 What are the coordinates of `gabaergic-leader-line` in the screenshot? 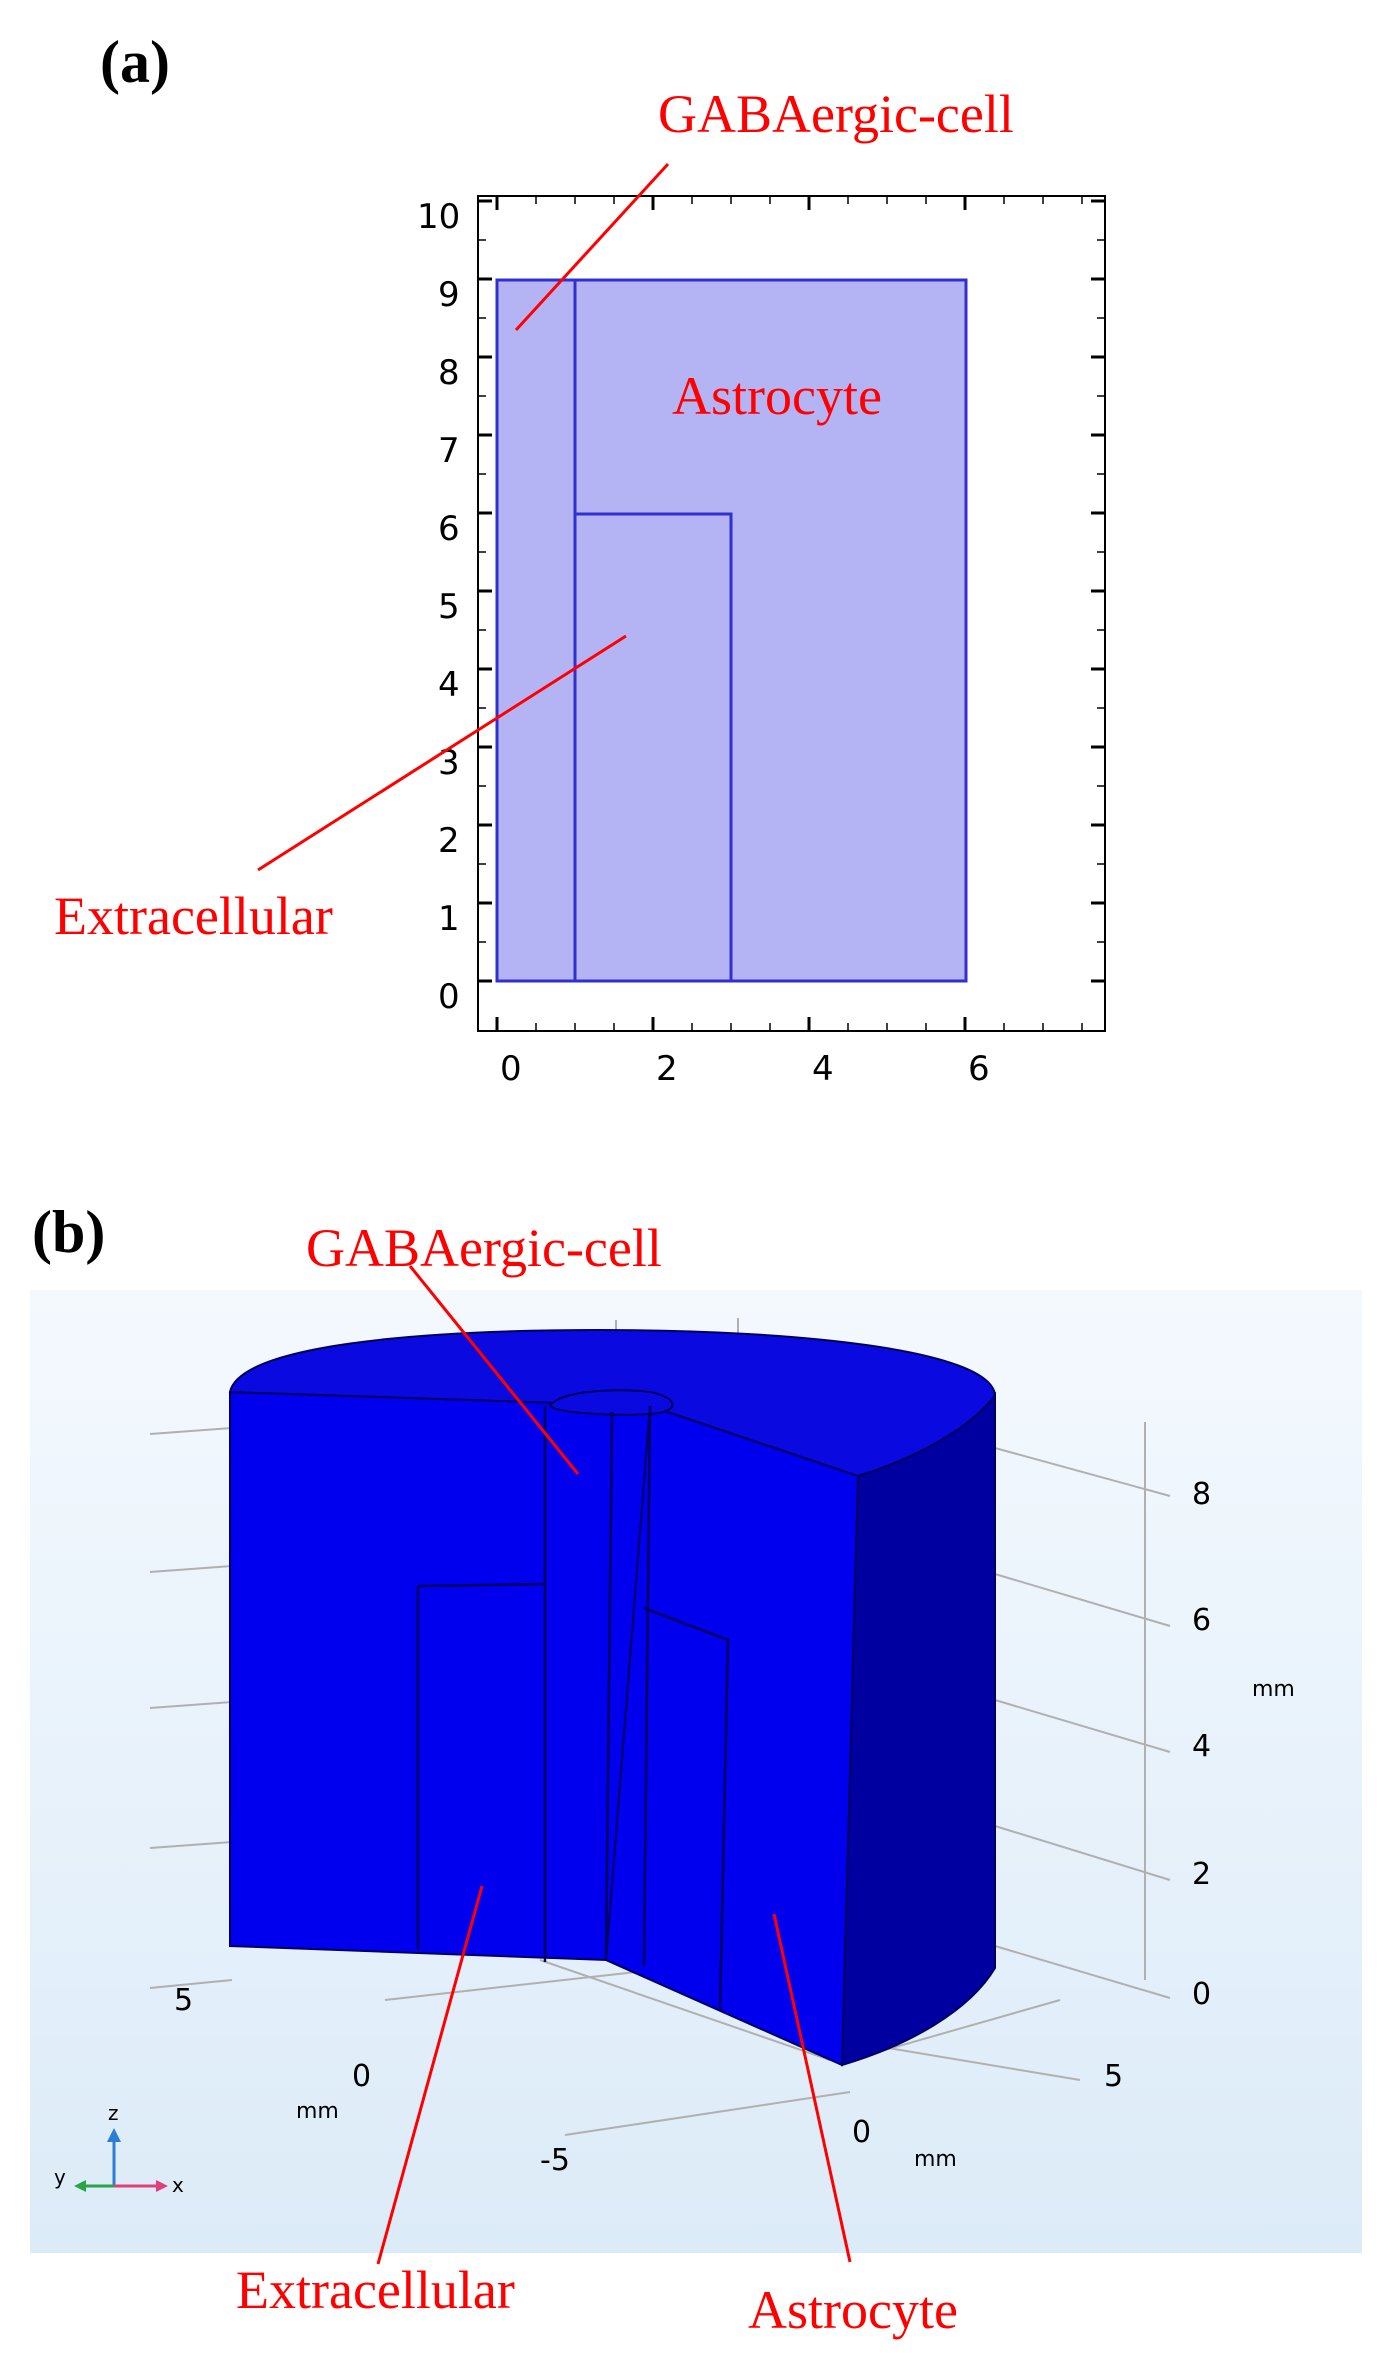 It's located at (592, 247).